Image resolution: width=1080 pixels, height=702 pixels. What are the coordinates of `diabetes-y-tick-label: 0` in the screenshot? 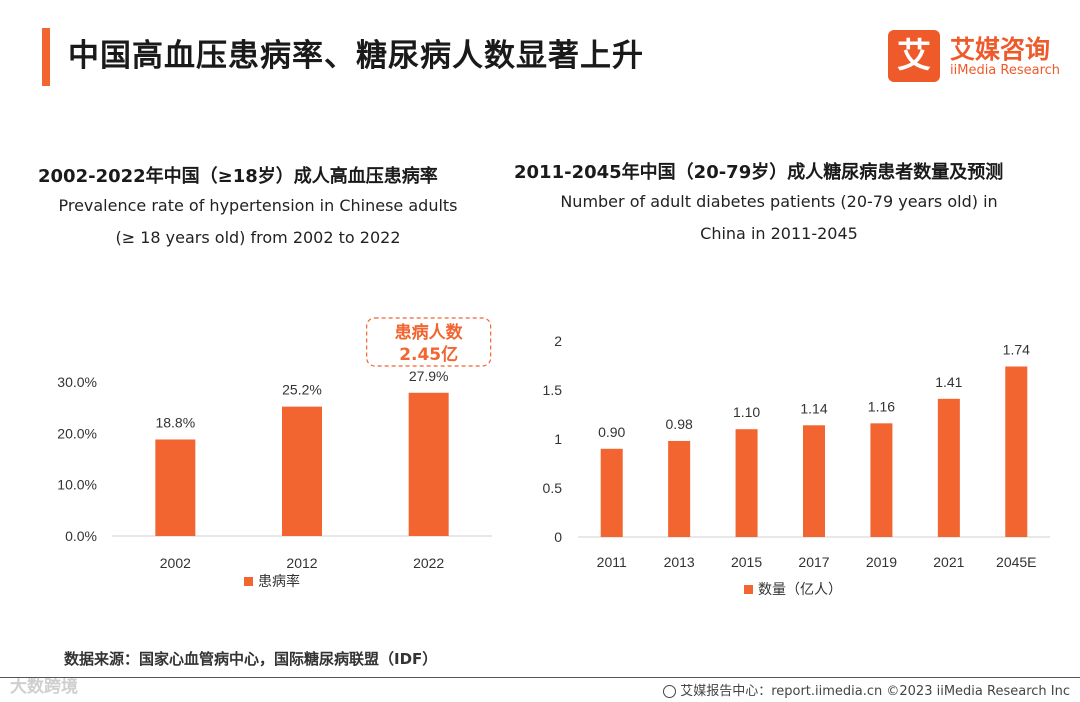 It's located at (558, 537).